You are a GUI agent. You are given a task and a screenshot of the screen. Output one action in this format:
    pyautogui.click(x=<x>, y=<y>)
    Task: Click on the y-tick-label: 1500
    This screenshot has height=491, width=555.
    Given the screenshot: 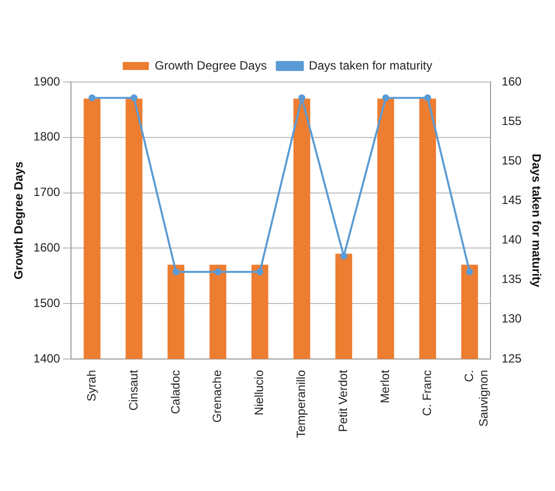 What is the action you would take?
    pyautogui.click(x=46, y=303)
    